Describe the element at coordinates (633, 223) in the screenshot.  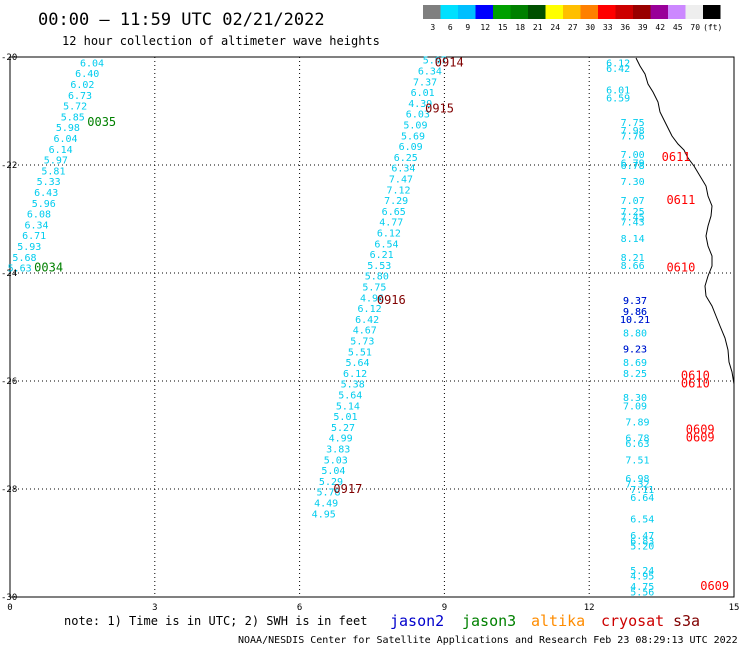
I see `wave-height-value: 7.43` at that location.